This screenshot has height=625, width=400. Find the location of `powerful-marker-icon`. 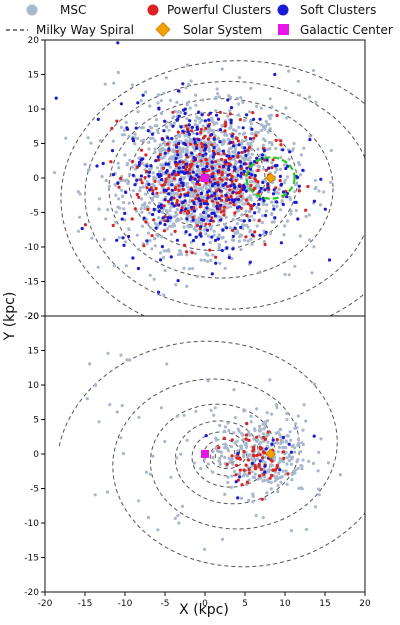

powerful-marker-icon is located at coordinates (153, 10).